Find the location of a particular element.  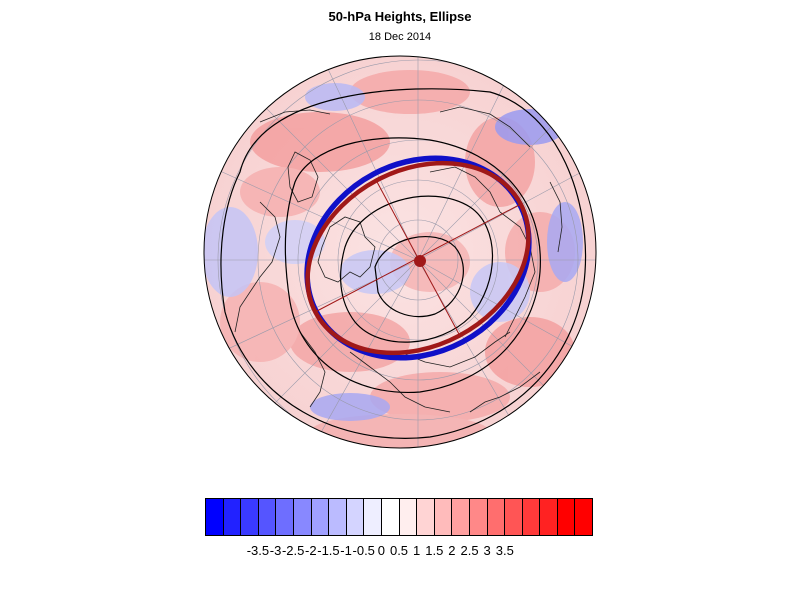

map-title: 50-hPa Heights, Ellipse is located at coordinates (400, 16).